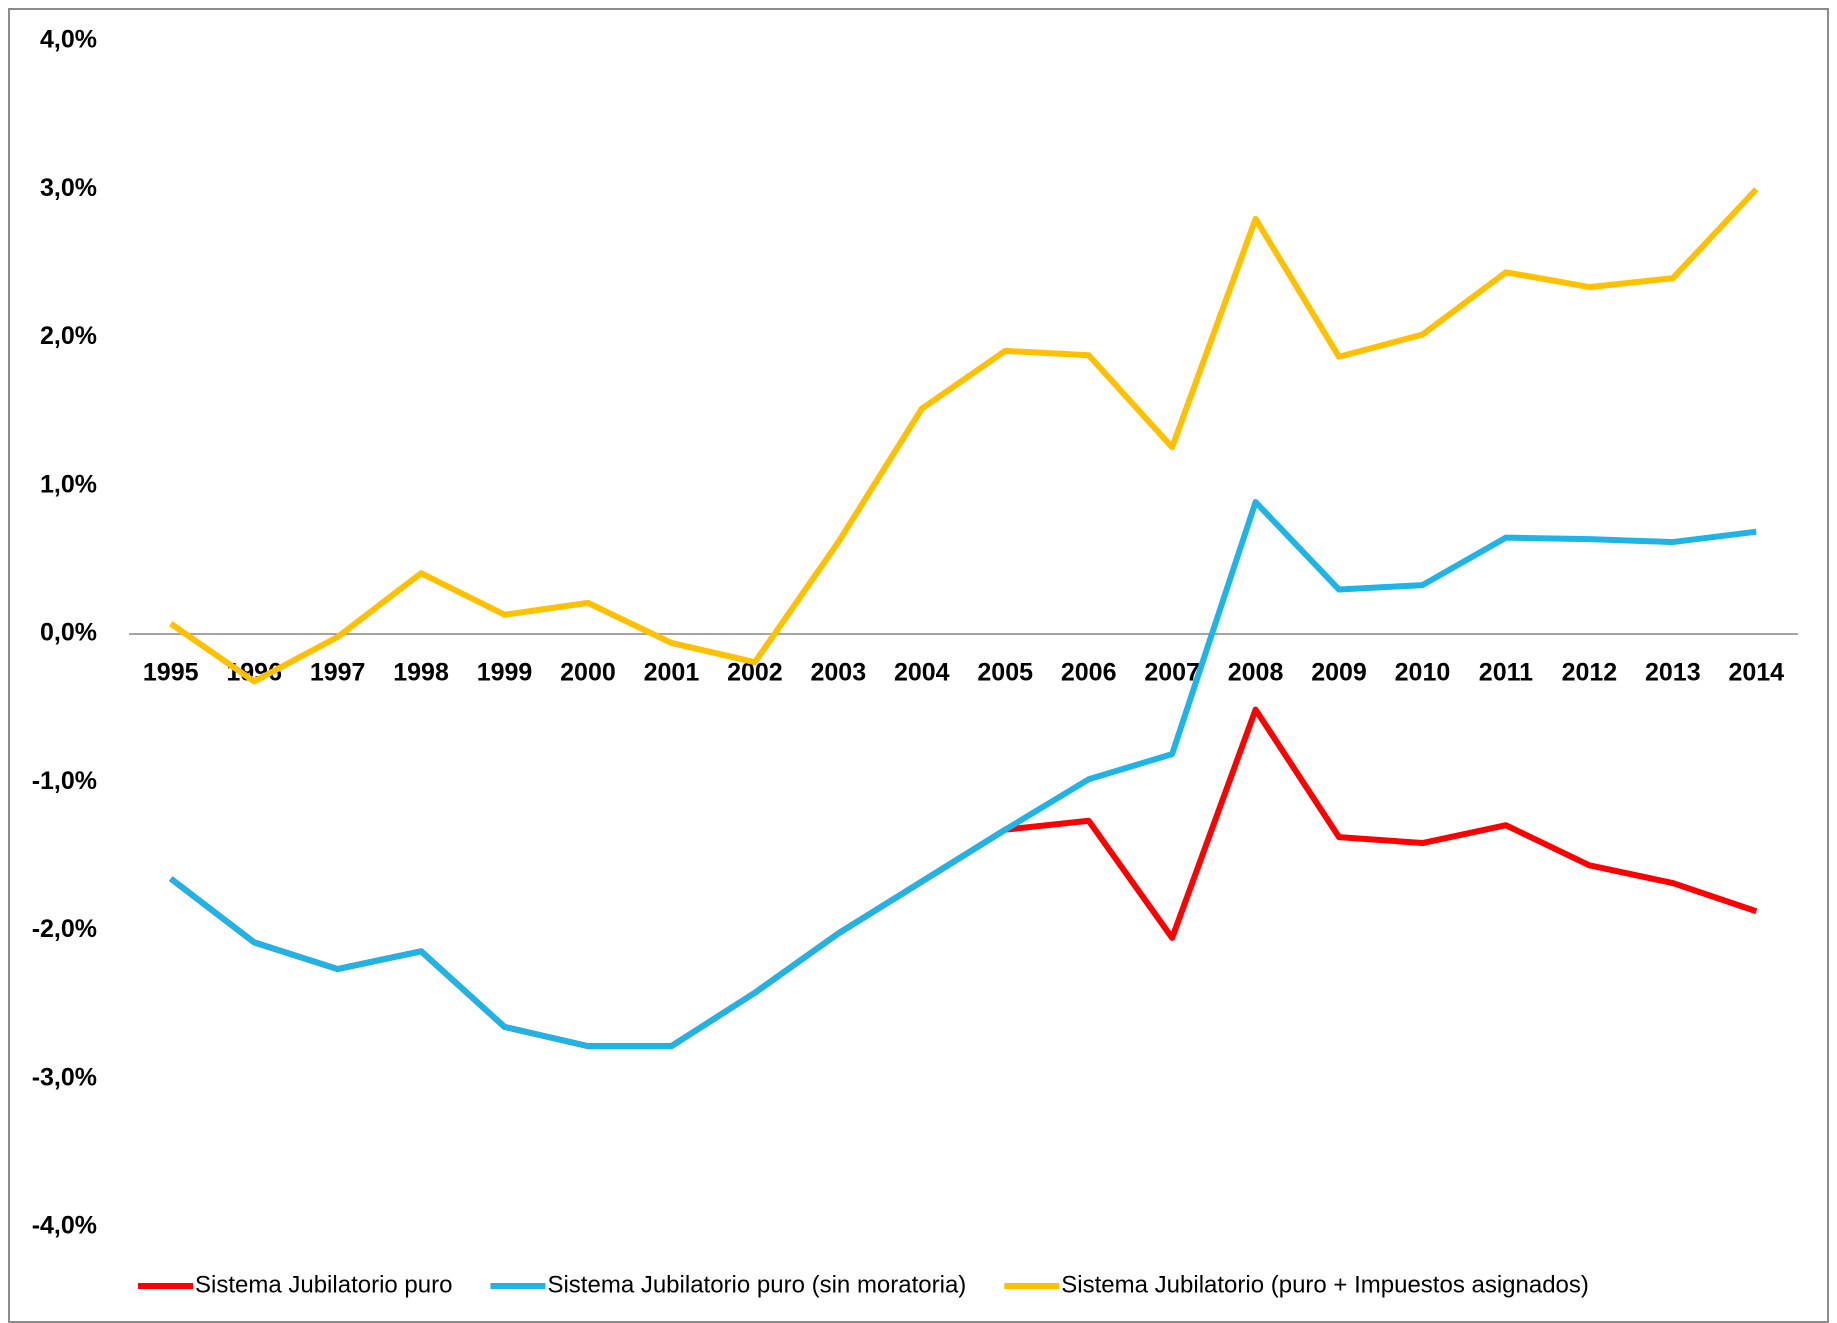  What do you see at coordinates (922, 673) in the screenshot?
I see `x-tick-label: 2004` at bounding box center [922, 673].